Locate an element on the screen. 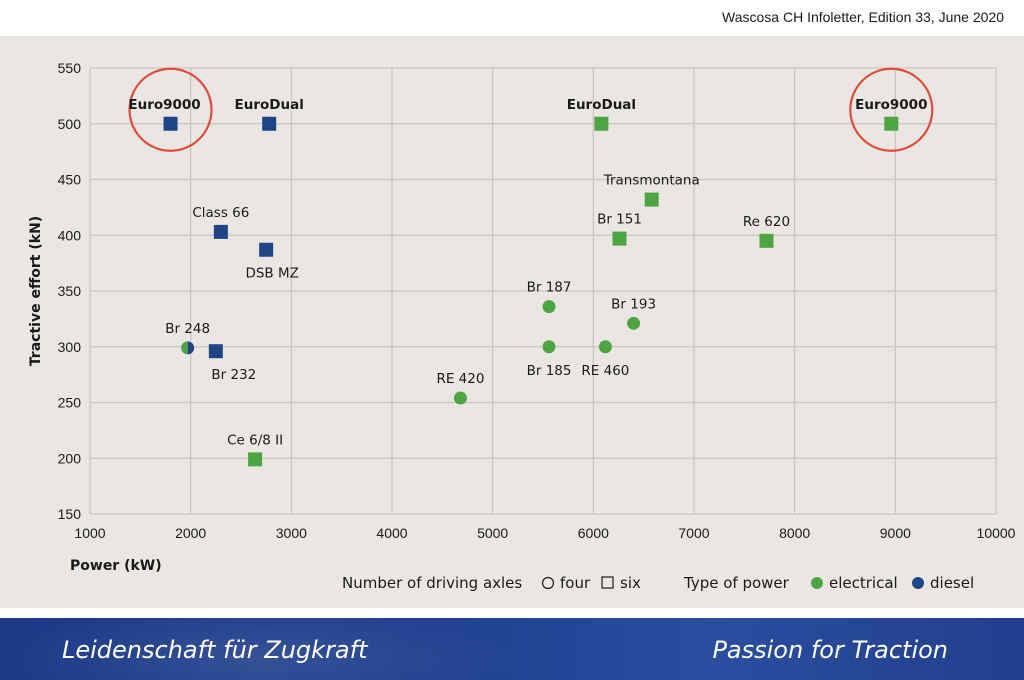 The height and width of the screenshot is (680, 1024). y-tick-label: 550 is located at coordinates (70, 68).